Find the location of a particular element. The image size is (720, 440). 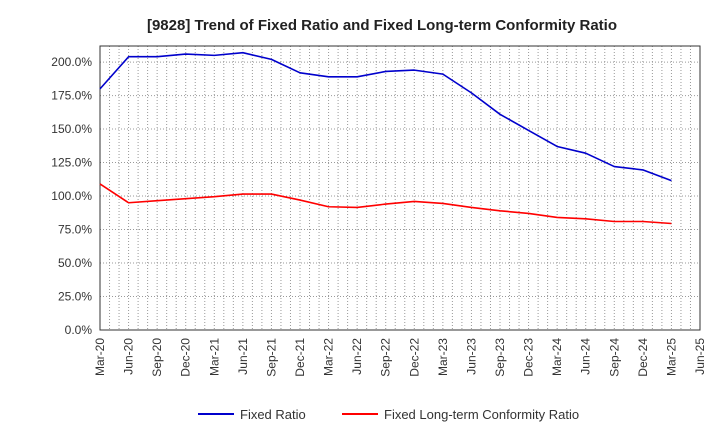

y-tick-label: 125.0% is located at coordinates (71, 163).